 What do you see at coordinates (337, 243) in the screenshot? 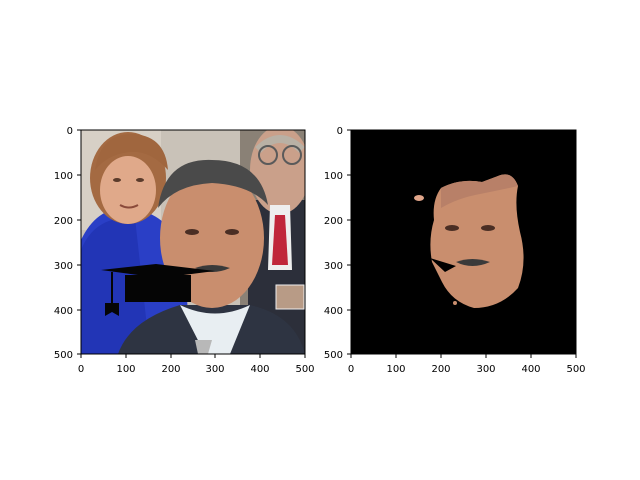
I see `right-y-axis: 0 100 200 300 400 500` at bounding box center [337, 243].